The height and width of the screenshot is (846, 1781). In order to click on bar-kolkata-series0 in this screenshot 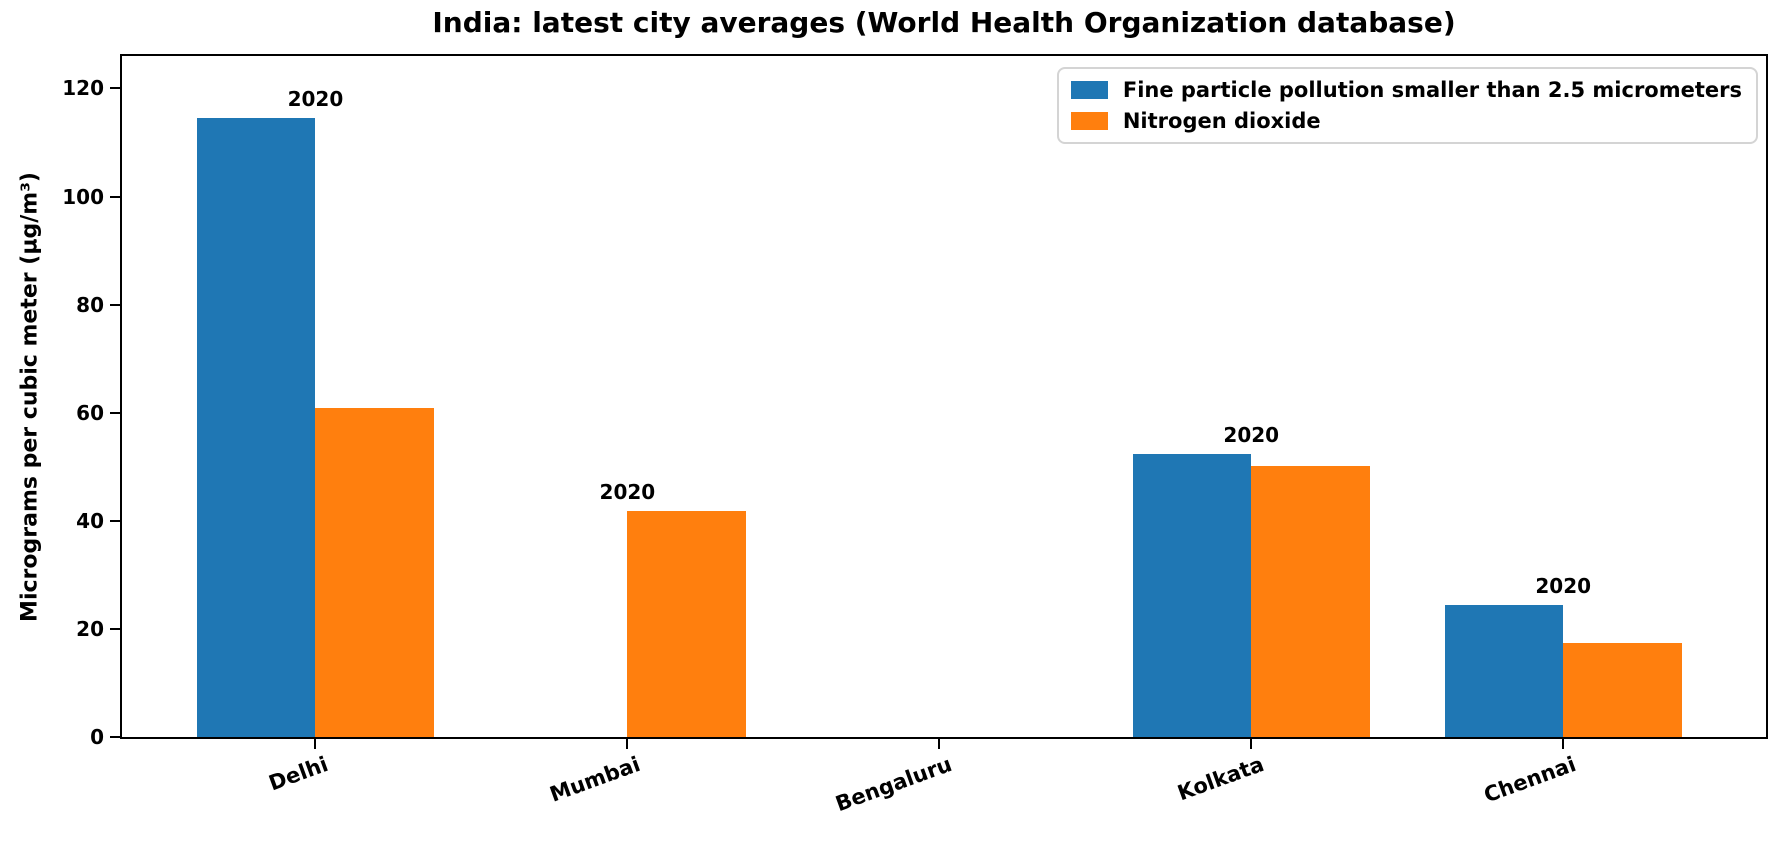, I will do `click(1192, 595)`.